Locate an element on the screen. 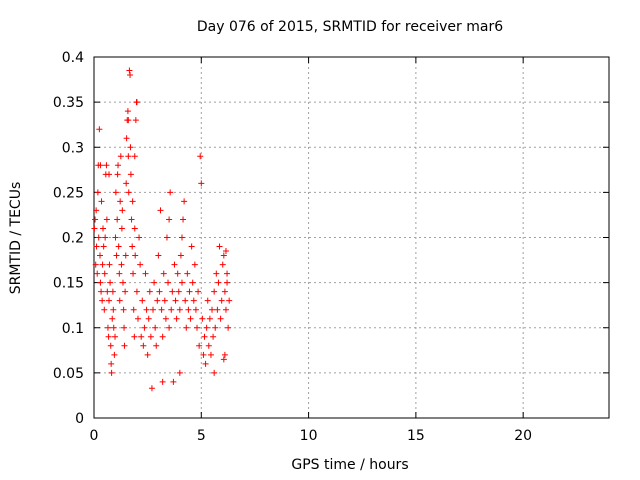  y-tick-label: 0 is located at coordinates (79, 419).